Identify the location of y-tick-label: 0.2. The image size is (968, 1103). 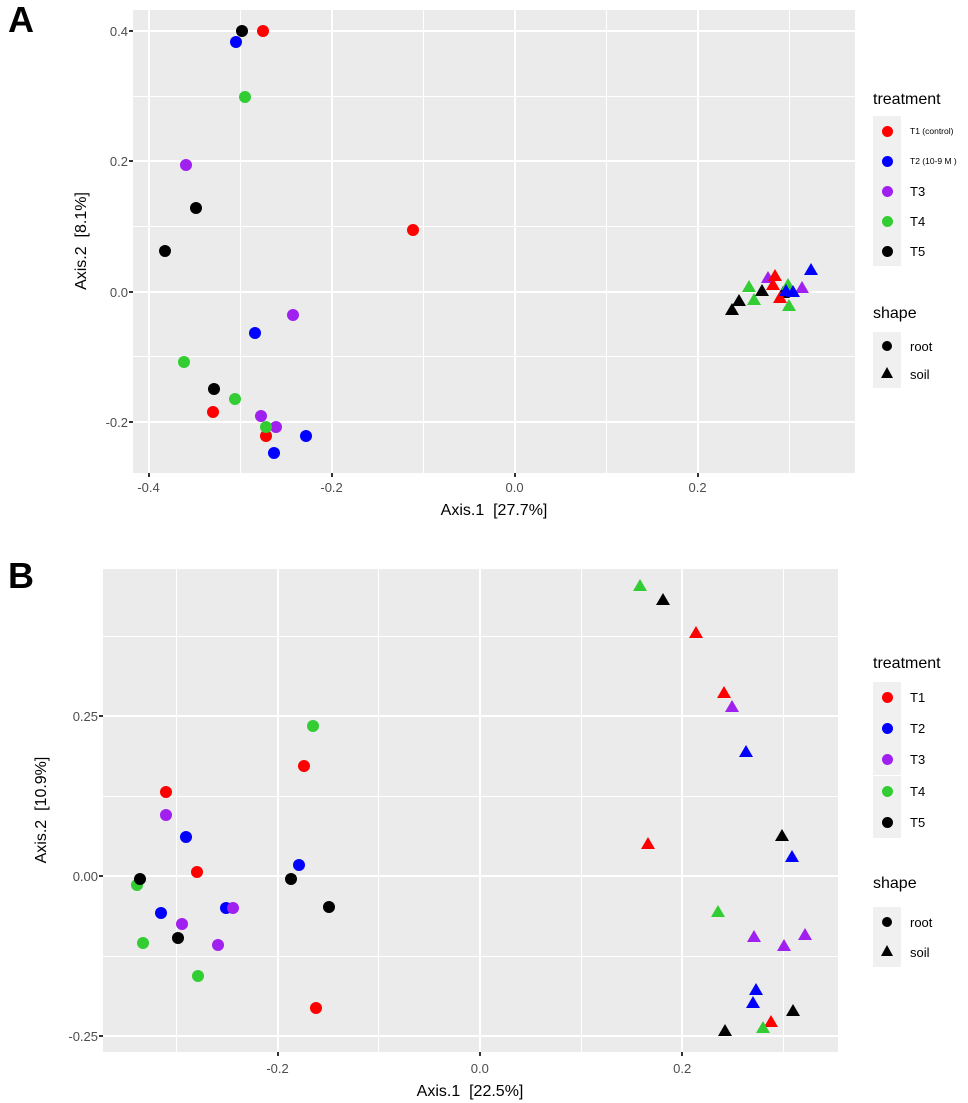
(118, 162).